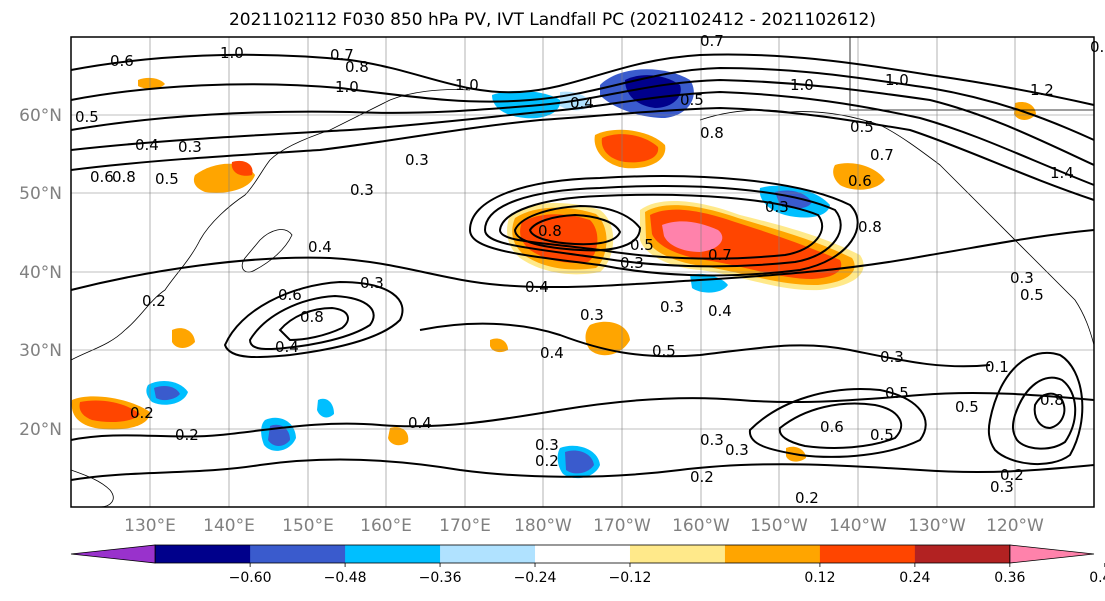  Describe the element at coordinates (858, 526) in the screenshot. I see `lon-tick-label: 140°W` at that location.